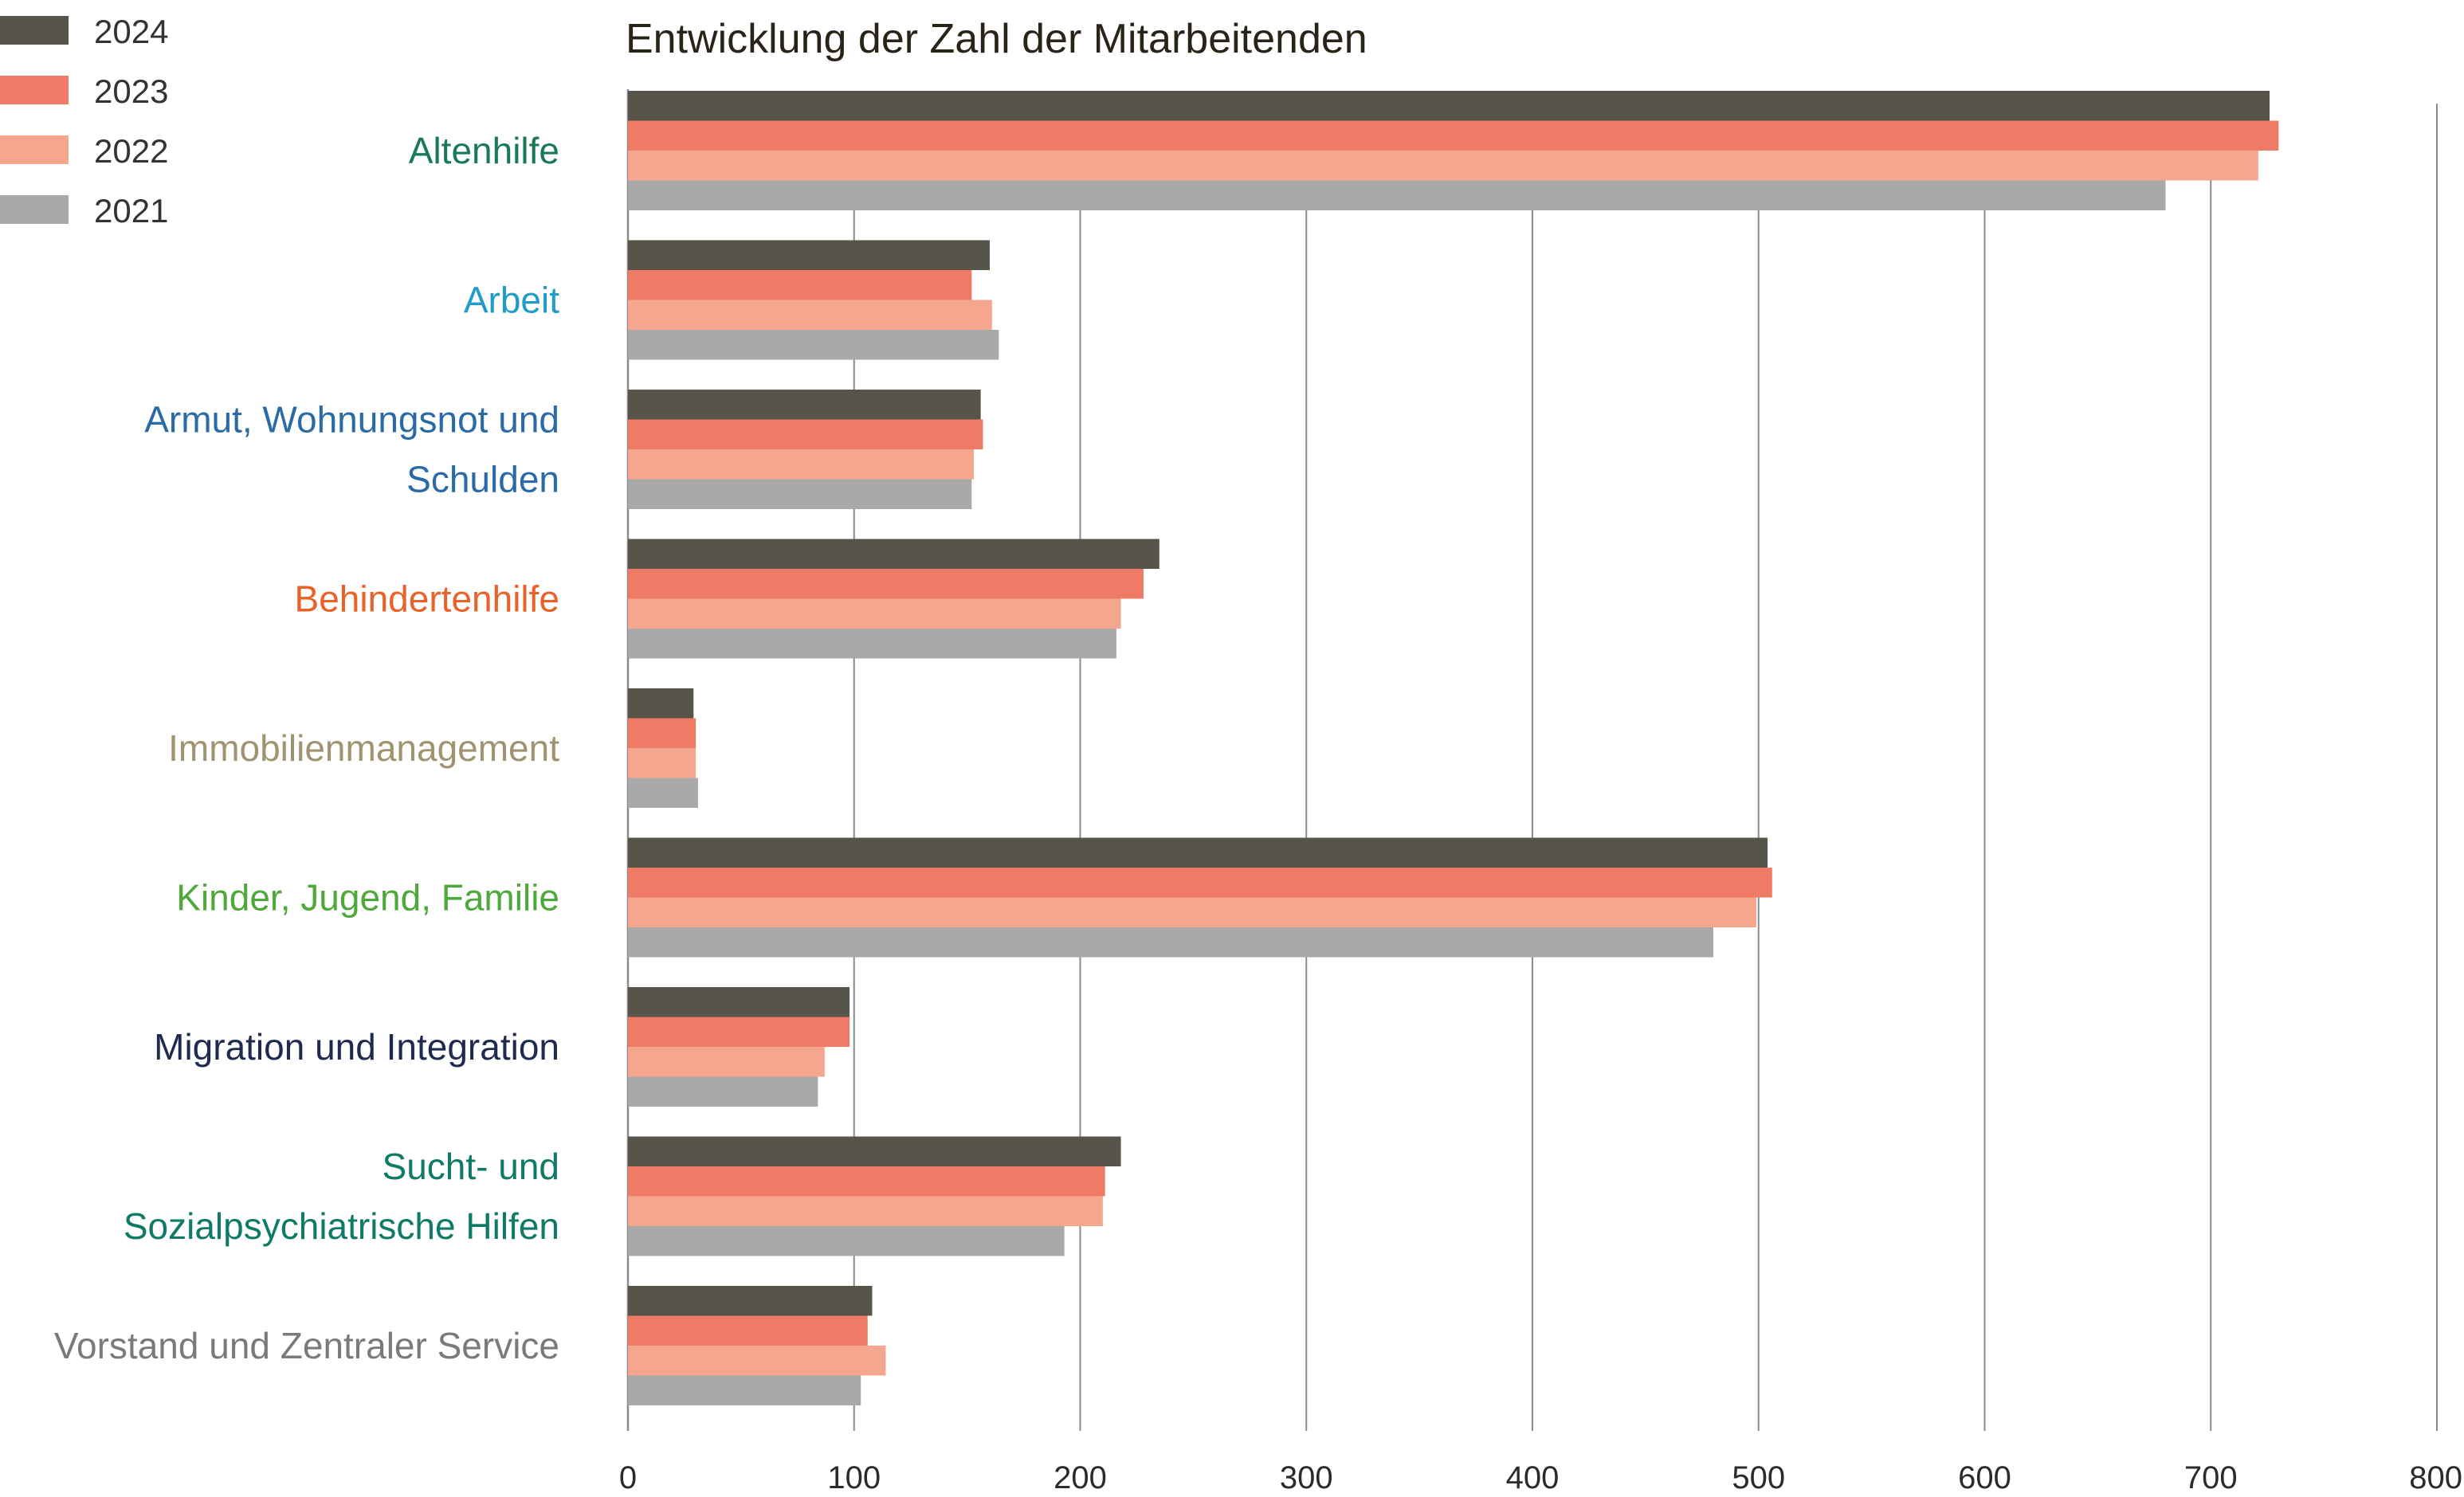  Describe the element at coordinates (996, 39) in the screenshot. I see `chart-title: Entwicklung der Zahl der Mitarbeitenden` at that location.